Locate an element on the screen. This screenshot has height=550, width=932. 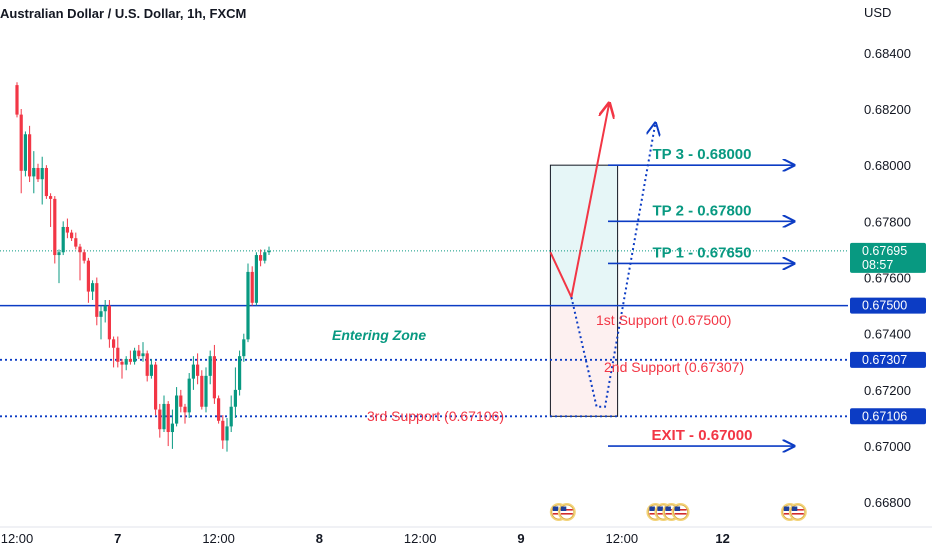
price-tick-label: 0.67000 is located at coordinates (887, 446).